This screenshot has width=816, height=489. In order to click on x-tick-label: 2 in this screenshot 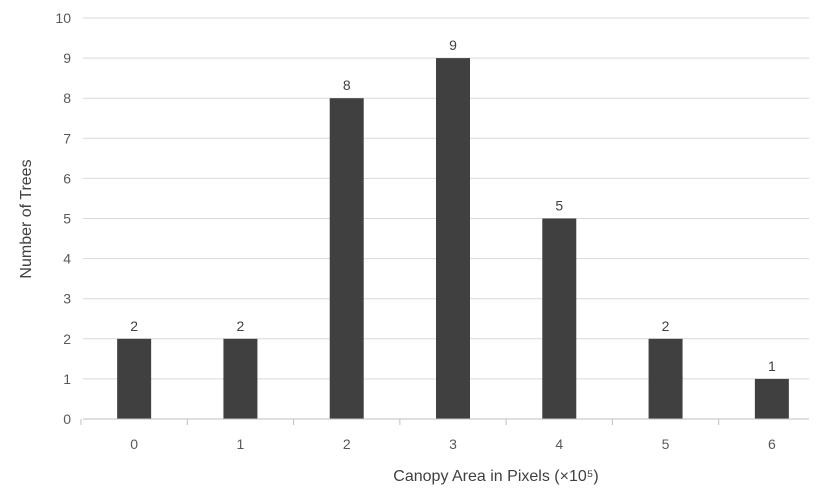, I will do `click(347, 444)`.